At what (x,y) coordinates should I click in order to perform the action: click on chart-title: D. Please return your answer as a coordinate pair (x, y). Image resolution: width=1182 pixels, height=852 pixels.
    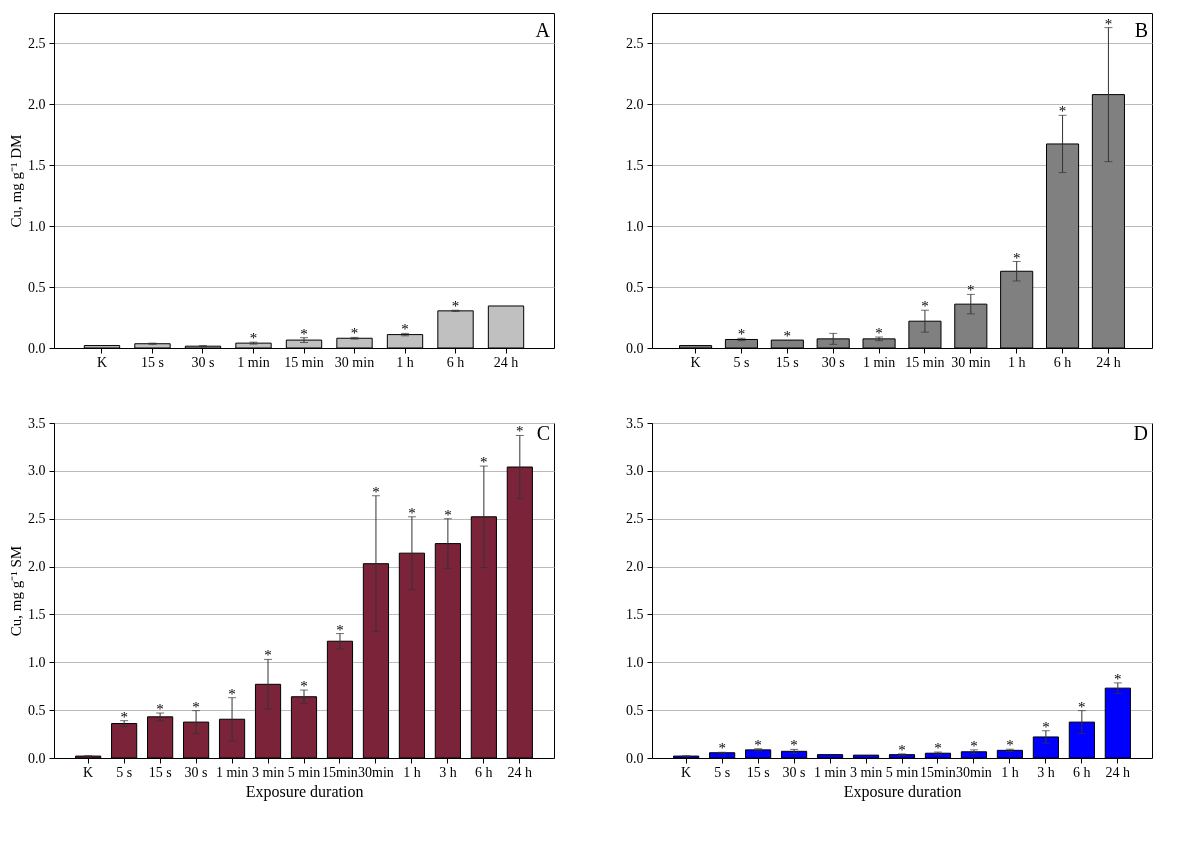
    Looking at the image, I should click on (1140, 433).